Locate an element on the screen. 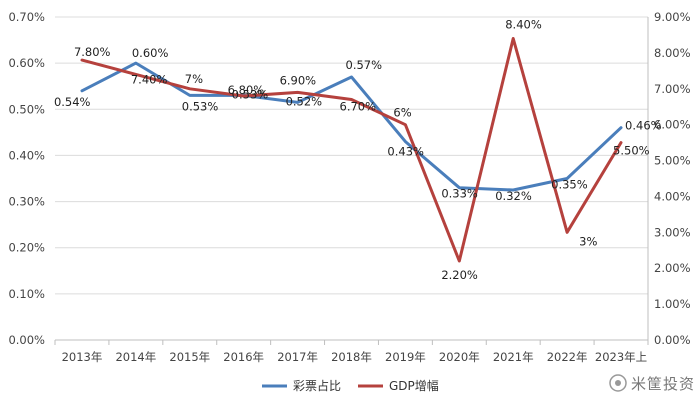 The height and width of the screenshot is (406, 700). data-label-gdp-growth: 5.50% is located at coordinates (631, 151).